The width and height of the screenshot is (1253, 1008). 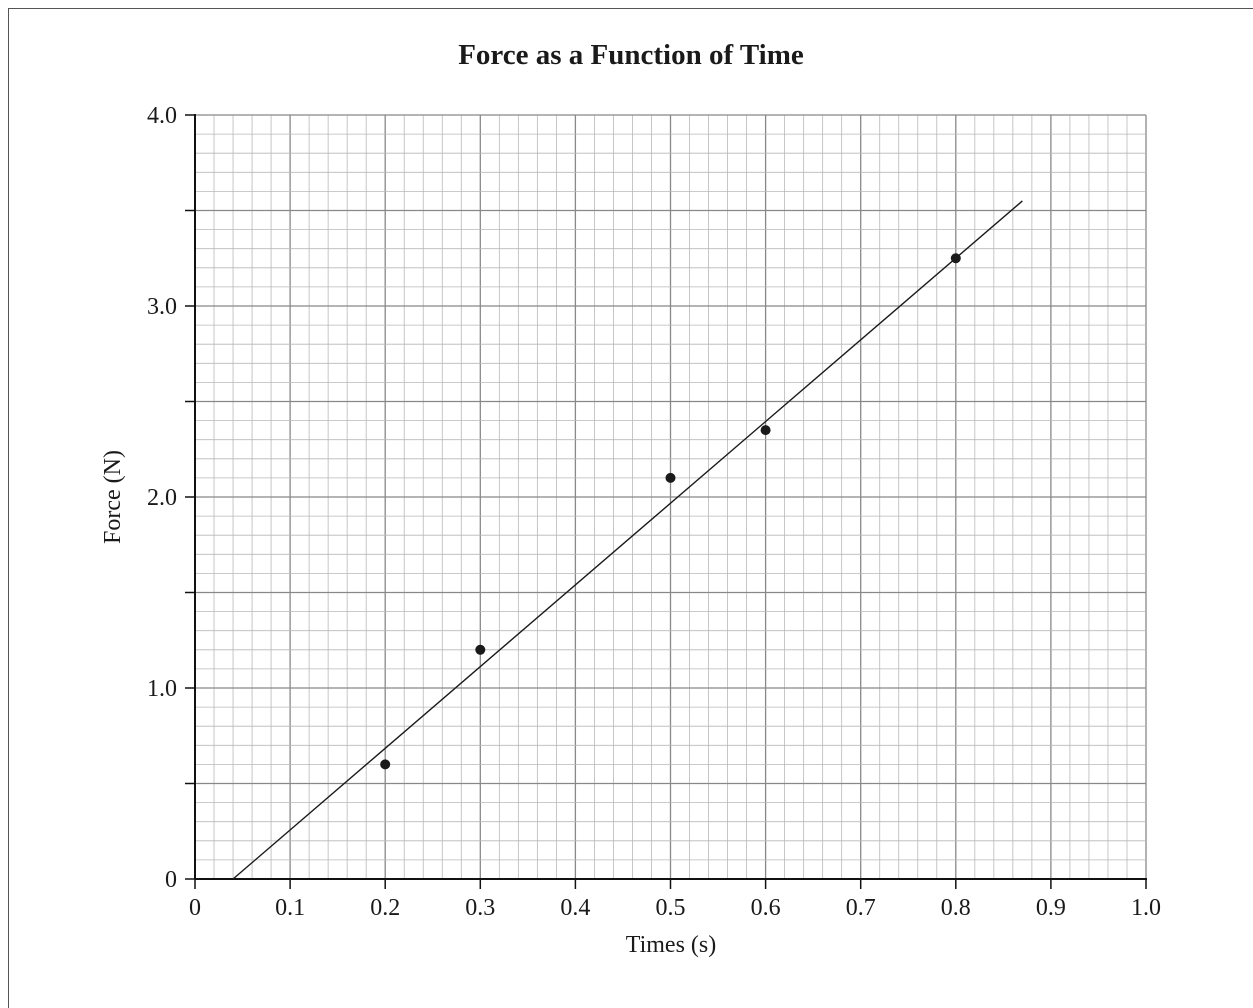 I want to click on x-tick-label: 0.2, so click(x=385, y=908).